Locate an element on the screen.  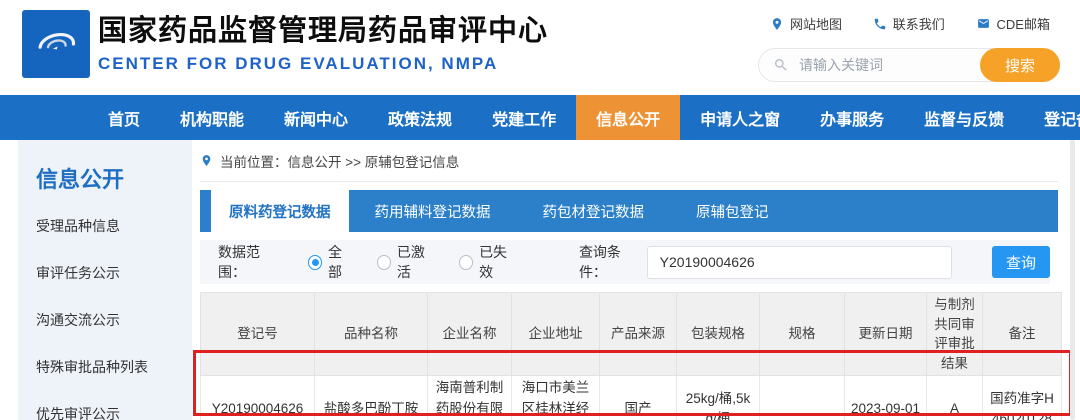
sidebar-title: 信息公开 is located at coordinates (80, 179).